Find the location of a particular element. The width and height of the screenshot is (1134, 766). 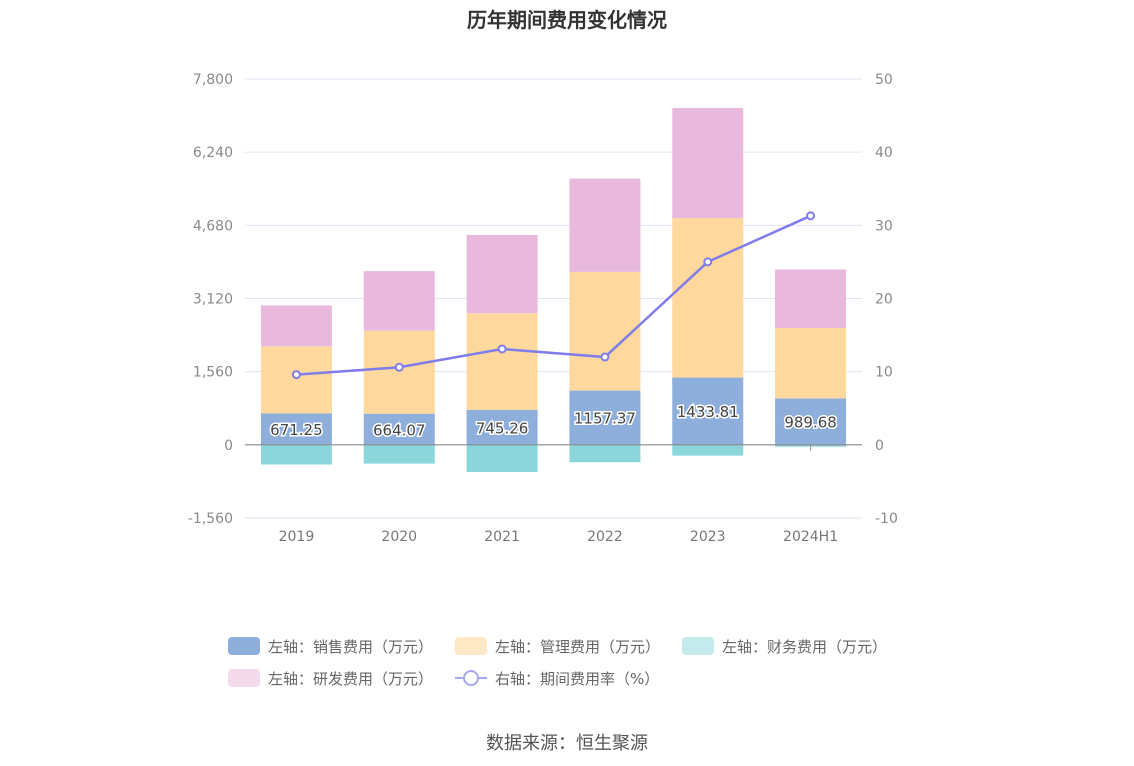

legend-label: 左轴：研发费用（万元） is located at coordinates (351, 678).